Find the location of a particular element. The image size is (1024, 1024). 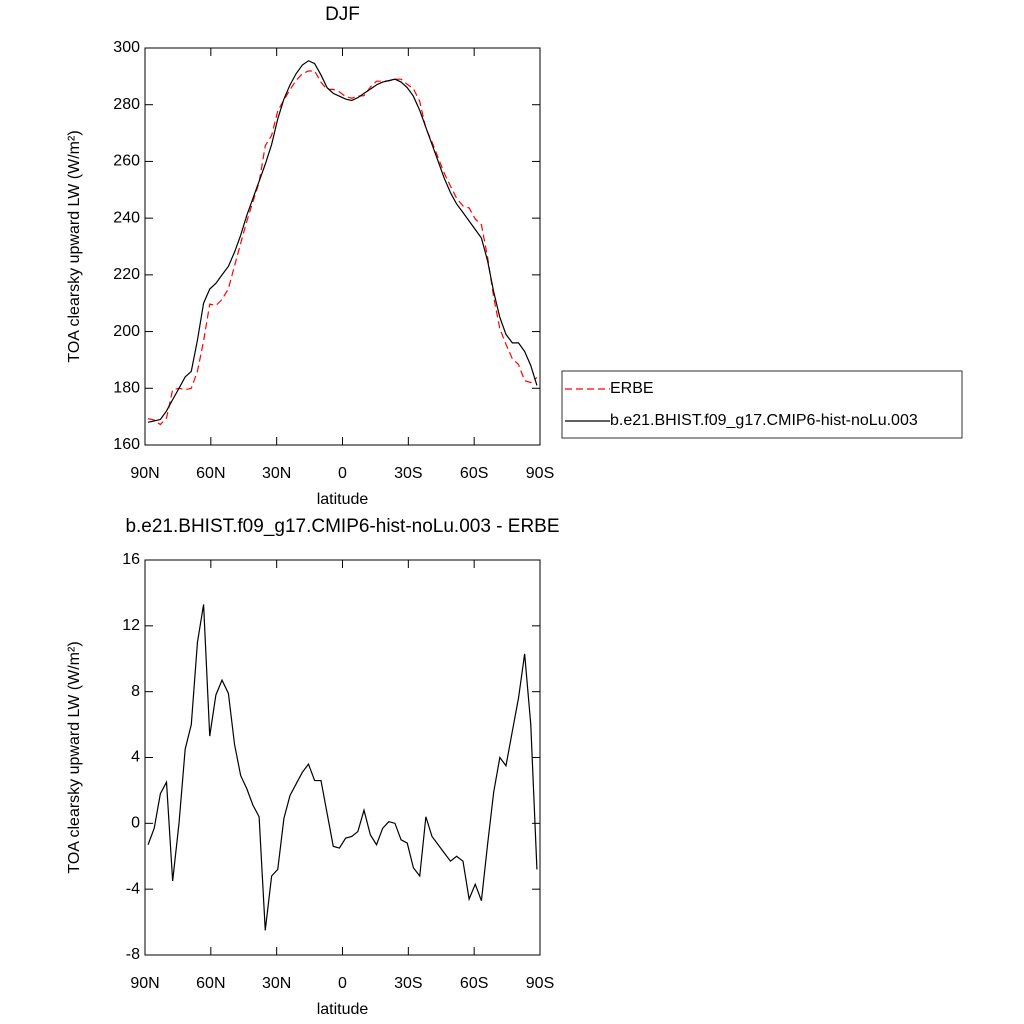

y-tick-label: 300 is located at coordinates (126, 47).